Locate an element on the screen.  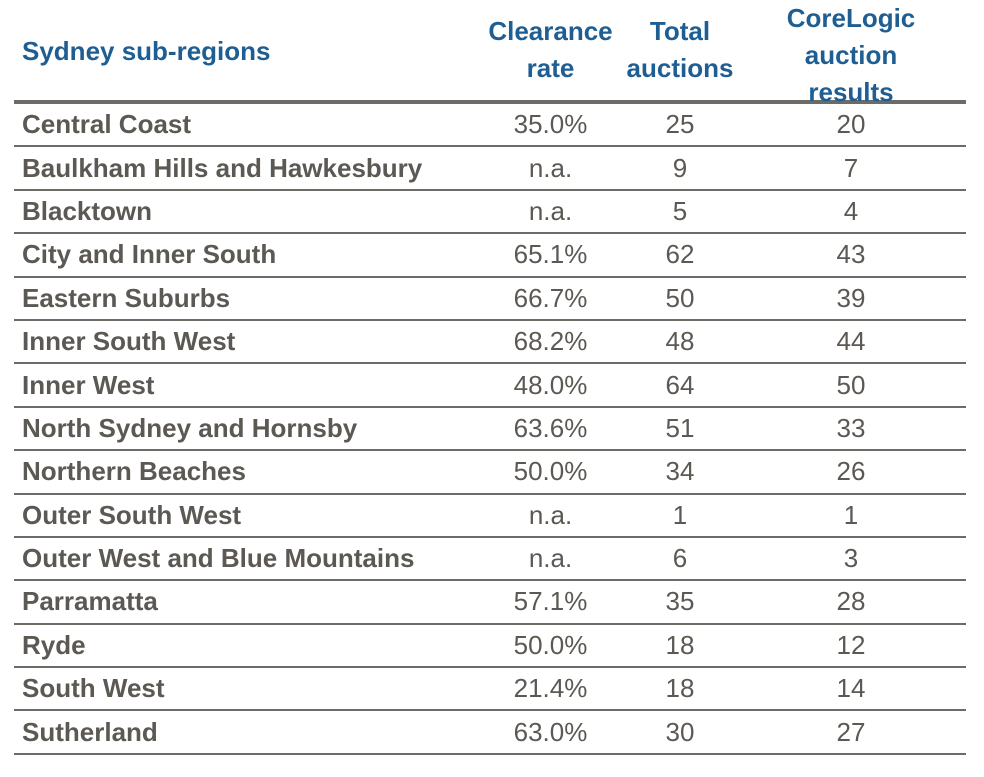
cell-region: Ryde is located at coordinates (54, 644).